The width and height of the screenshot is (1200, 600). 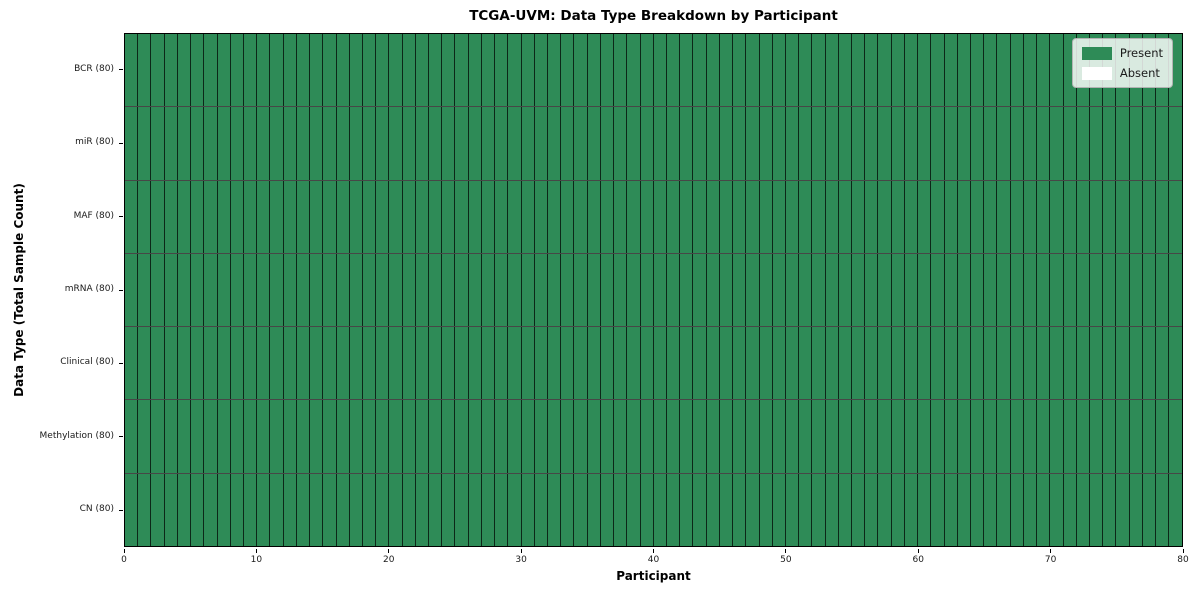 What do you see at coordinates (124, 560) in the screenshot?
I see `x-tick-label: 0` at bounding box center [124, 560].